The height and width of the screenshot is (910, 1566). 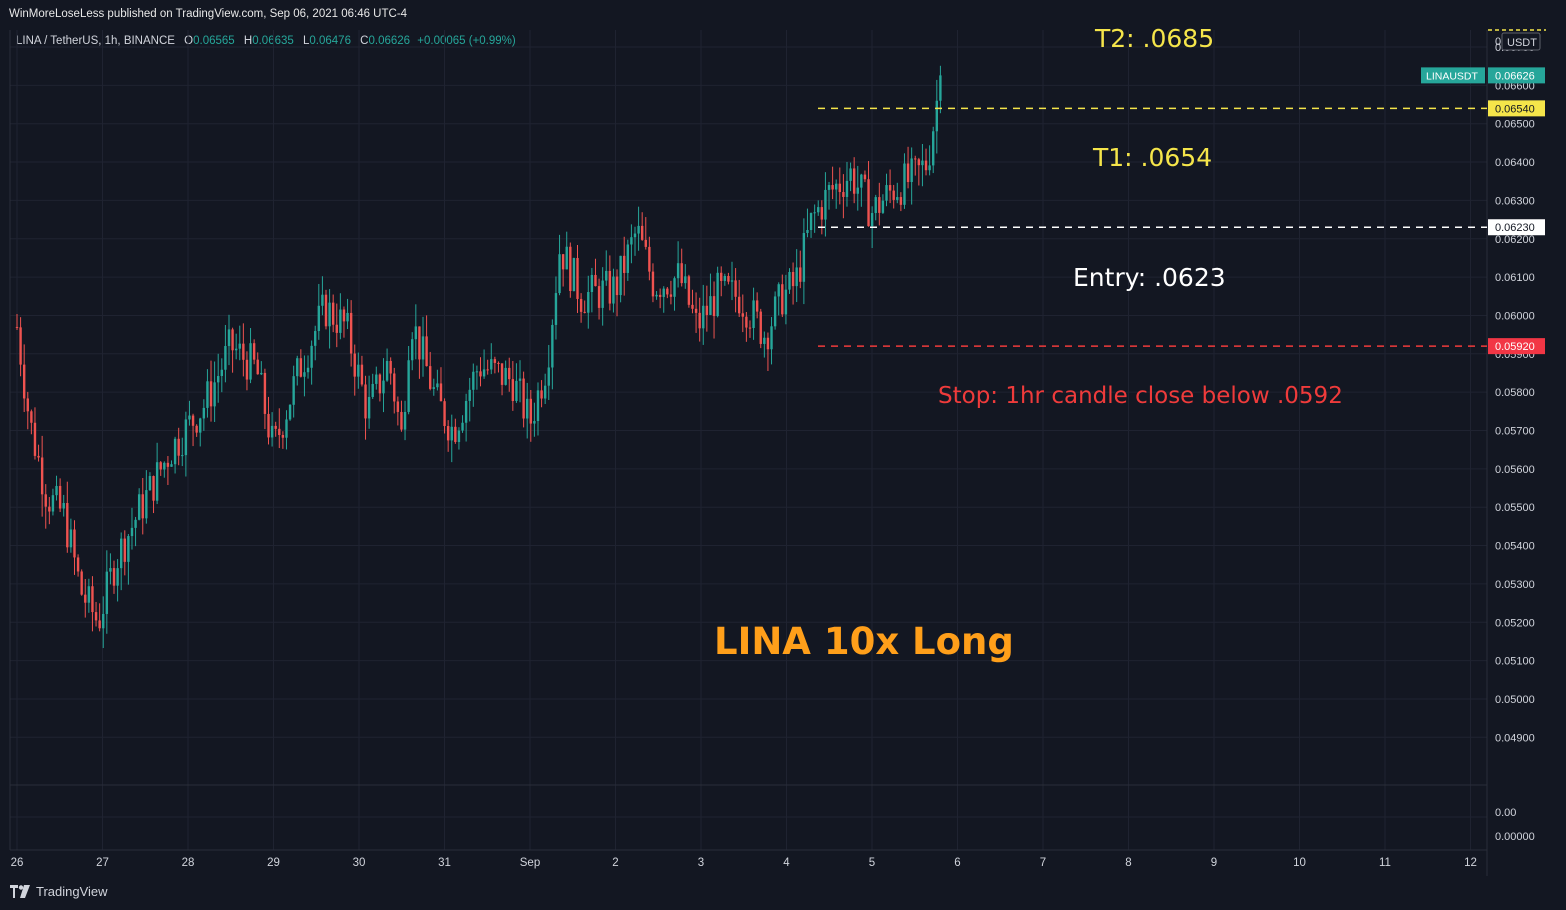 What do you see at coordinates (1515, 837) in the screenshot?
I see `lower-pane-tick: 0.00000` at bounding box center [1515, 837].